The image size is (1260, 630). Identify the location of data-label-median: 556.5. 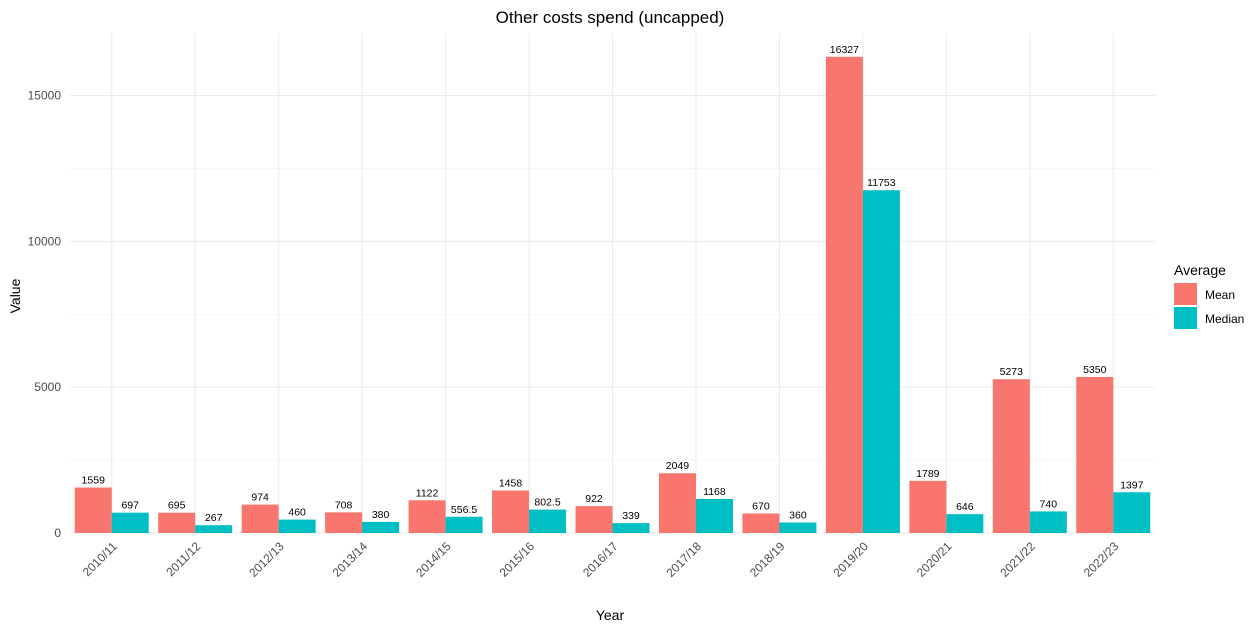
(464, 510).